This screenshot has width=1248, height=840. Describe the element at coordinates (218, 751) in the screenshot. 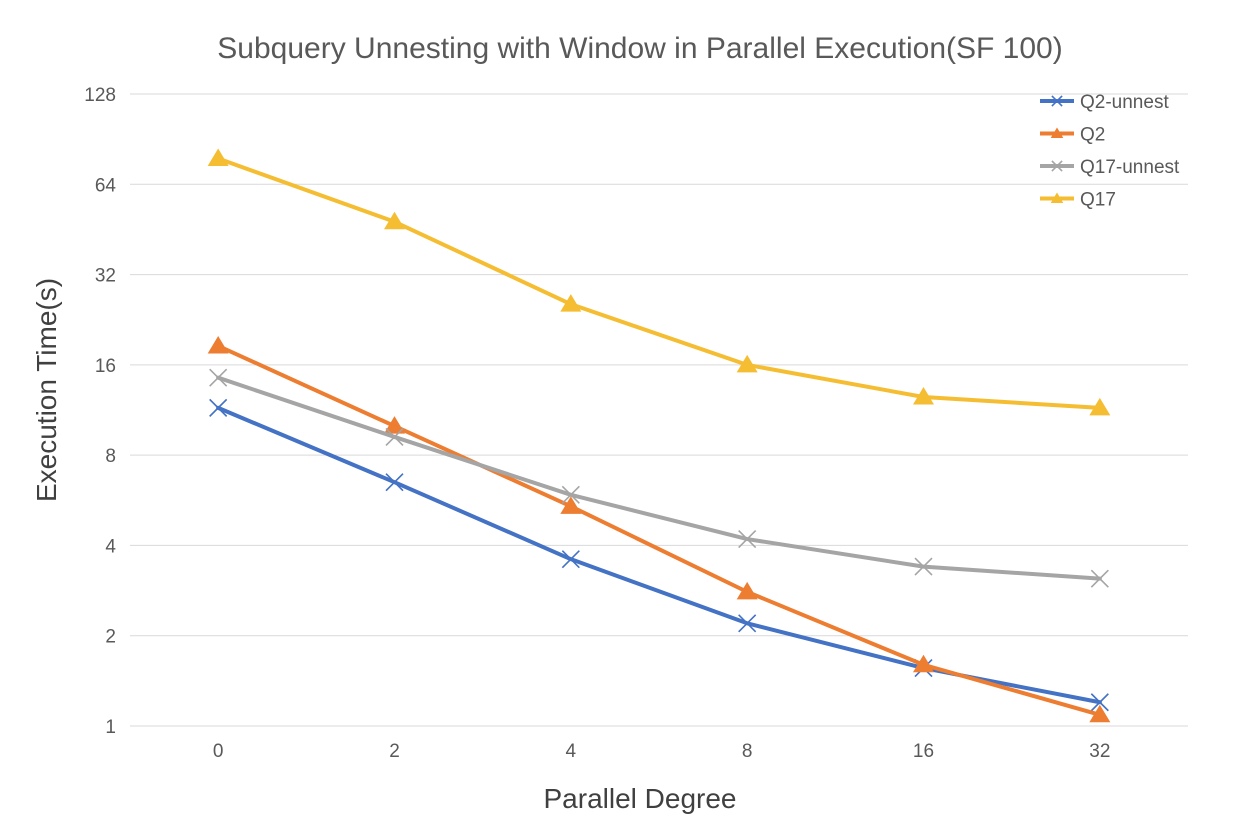

I see `x-tick-label: 0` at that location.